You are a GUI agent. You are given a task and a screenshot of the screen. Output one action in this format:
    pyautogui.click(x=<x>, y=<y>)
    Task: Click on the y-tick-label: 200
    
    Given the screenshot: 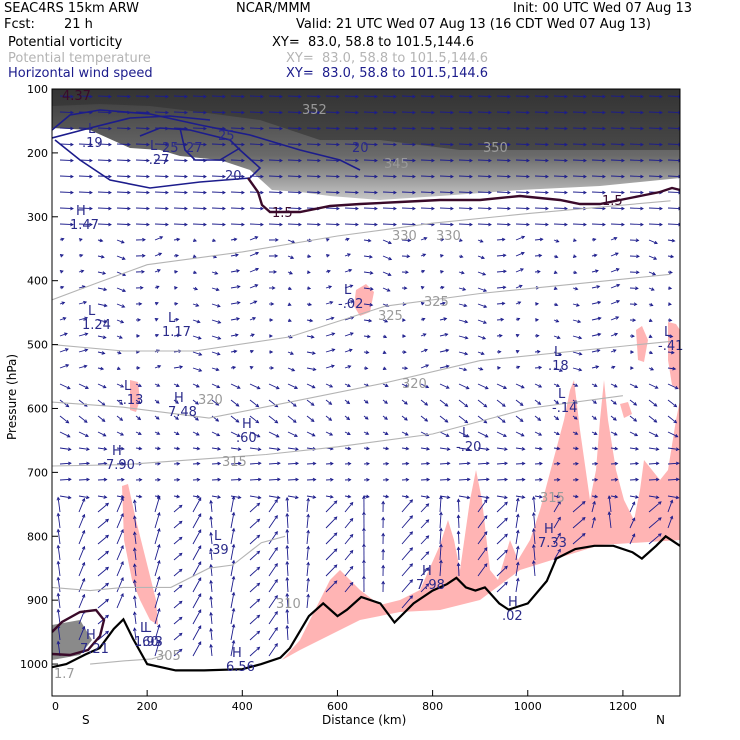 What is the action you would take?
    pyautogui.click(x=37, y=153)
    